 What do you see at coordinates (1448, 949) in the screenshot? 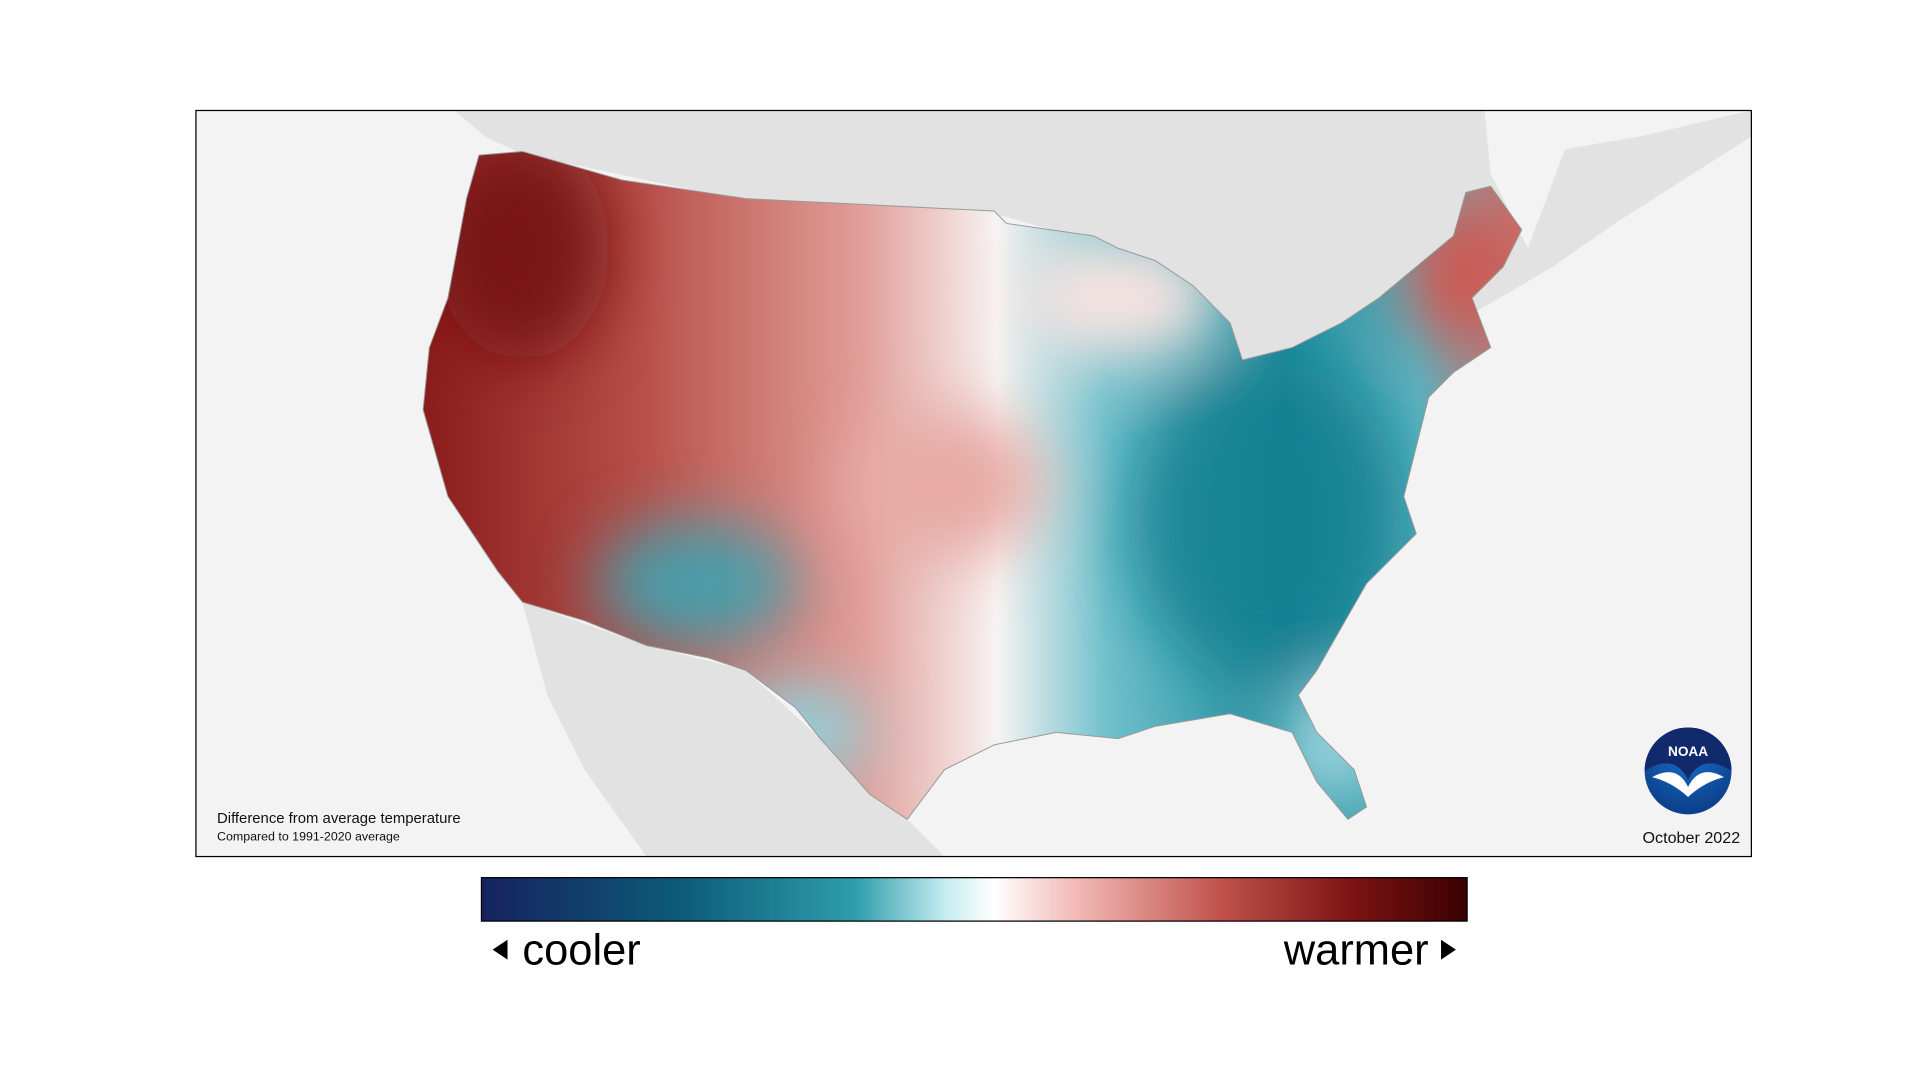
I see `arrow-right` at bounding box center [1448, 949].